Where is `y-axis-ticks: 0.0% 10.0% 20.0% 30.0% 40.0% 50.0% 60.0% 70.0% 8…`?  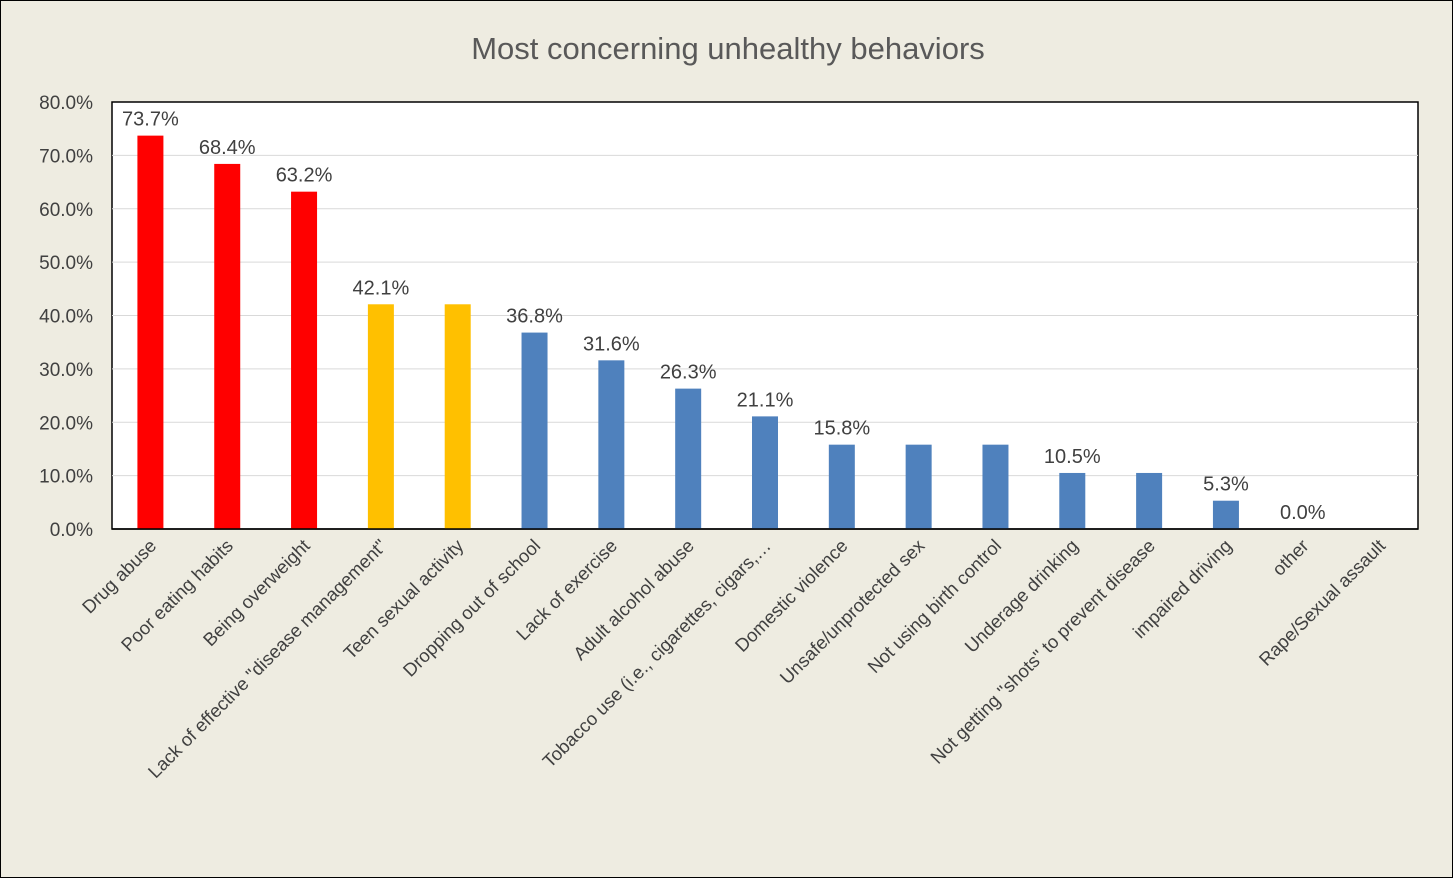 y-axis-ticks: 0.0% 10.0% 20.0% 30.0% 40.0% 50.0% 60.0% 70.0% 8… is located at coordinates (66, 317).